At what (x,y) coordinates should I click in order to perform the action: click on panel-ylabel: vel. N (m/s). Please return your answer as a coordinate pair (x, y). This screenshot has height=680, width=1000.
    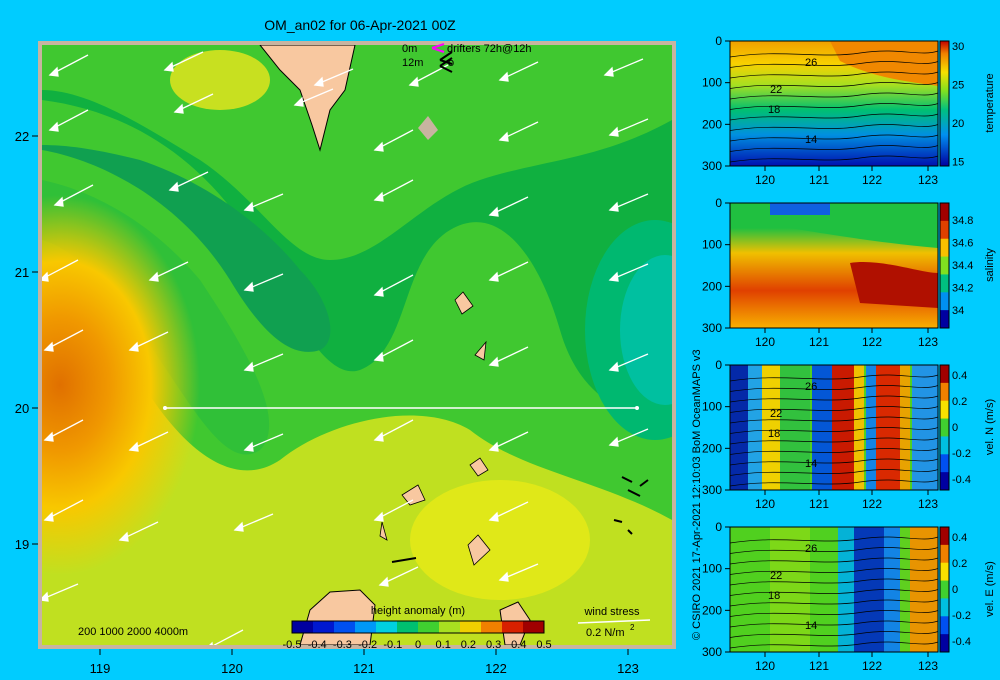
    Looking at the image, I should click on (990, 427).